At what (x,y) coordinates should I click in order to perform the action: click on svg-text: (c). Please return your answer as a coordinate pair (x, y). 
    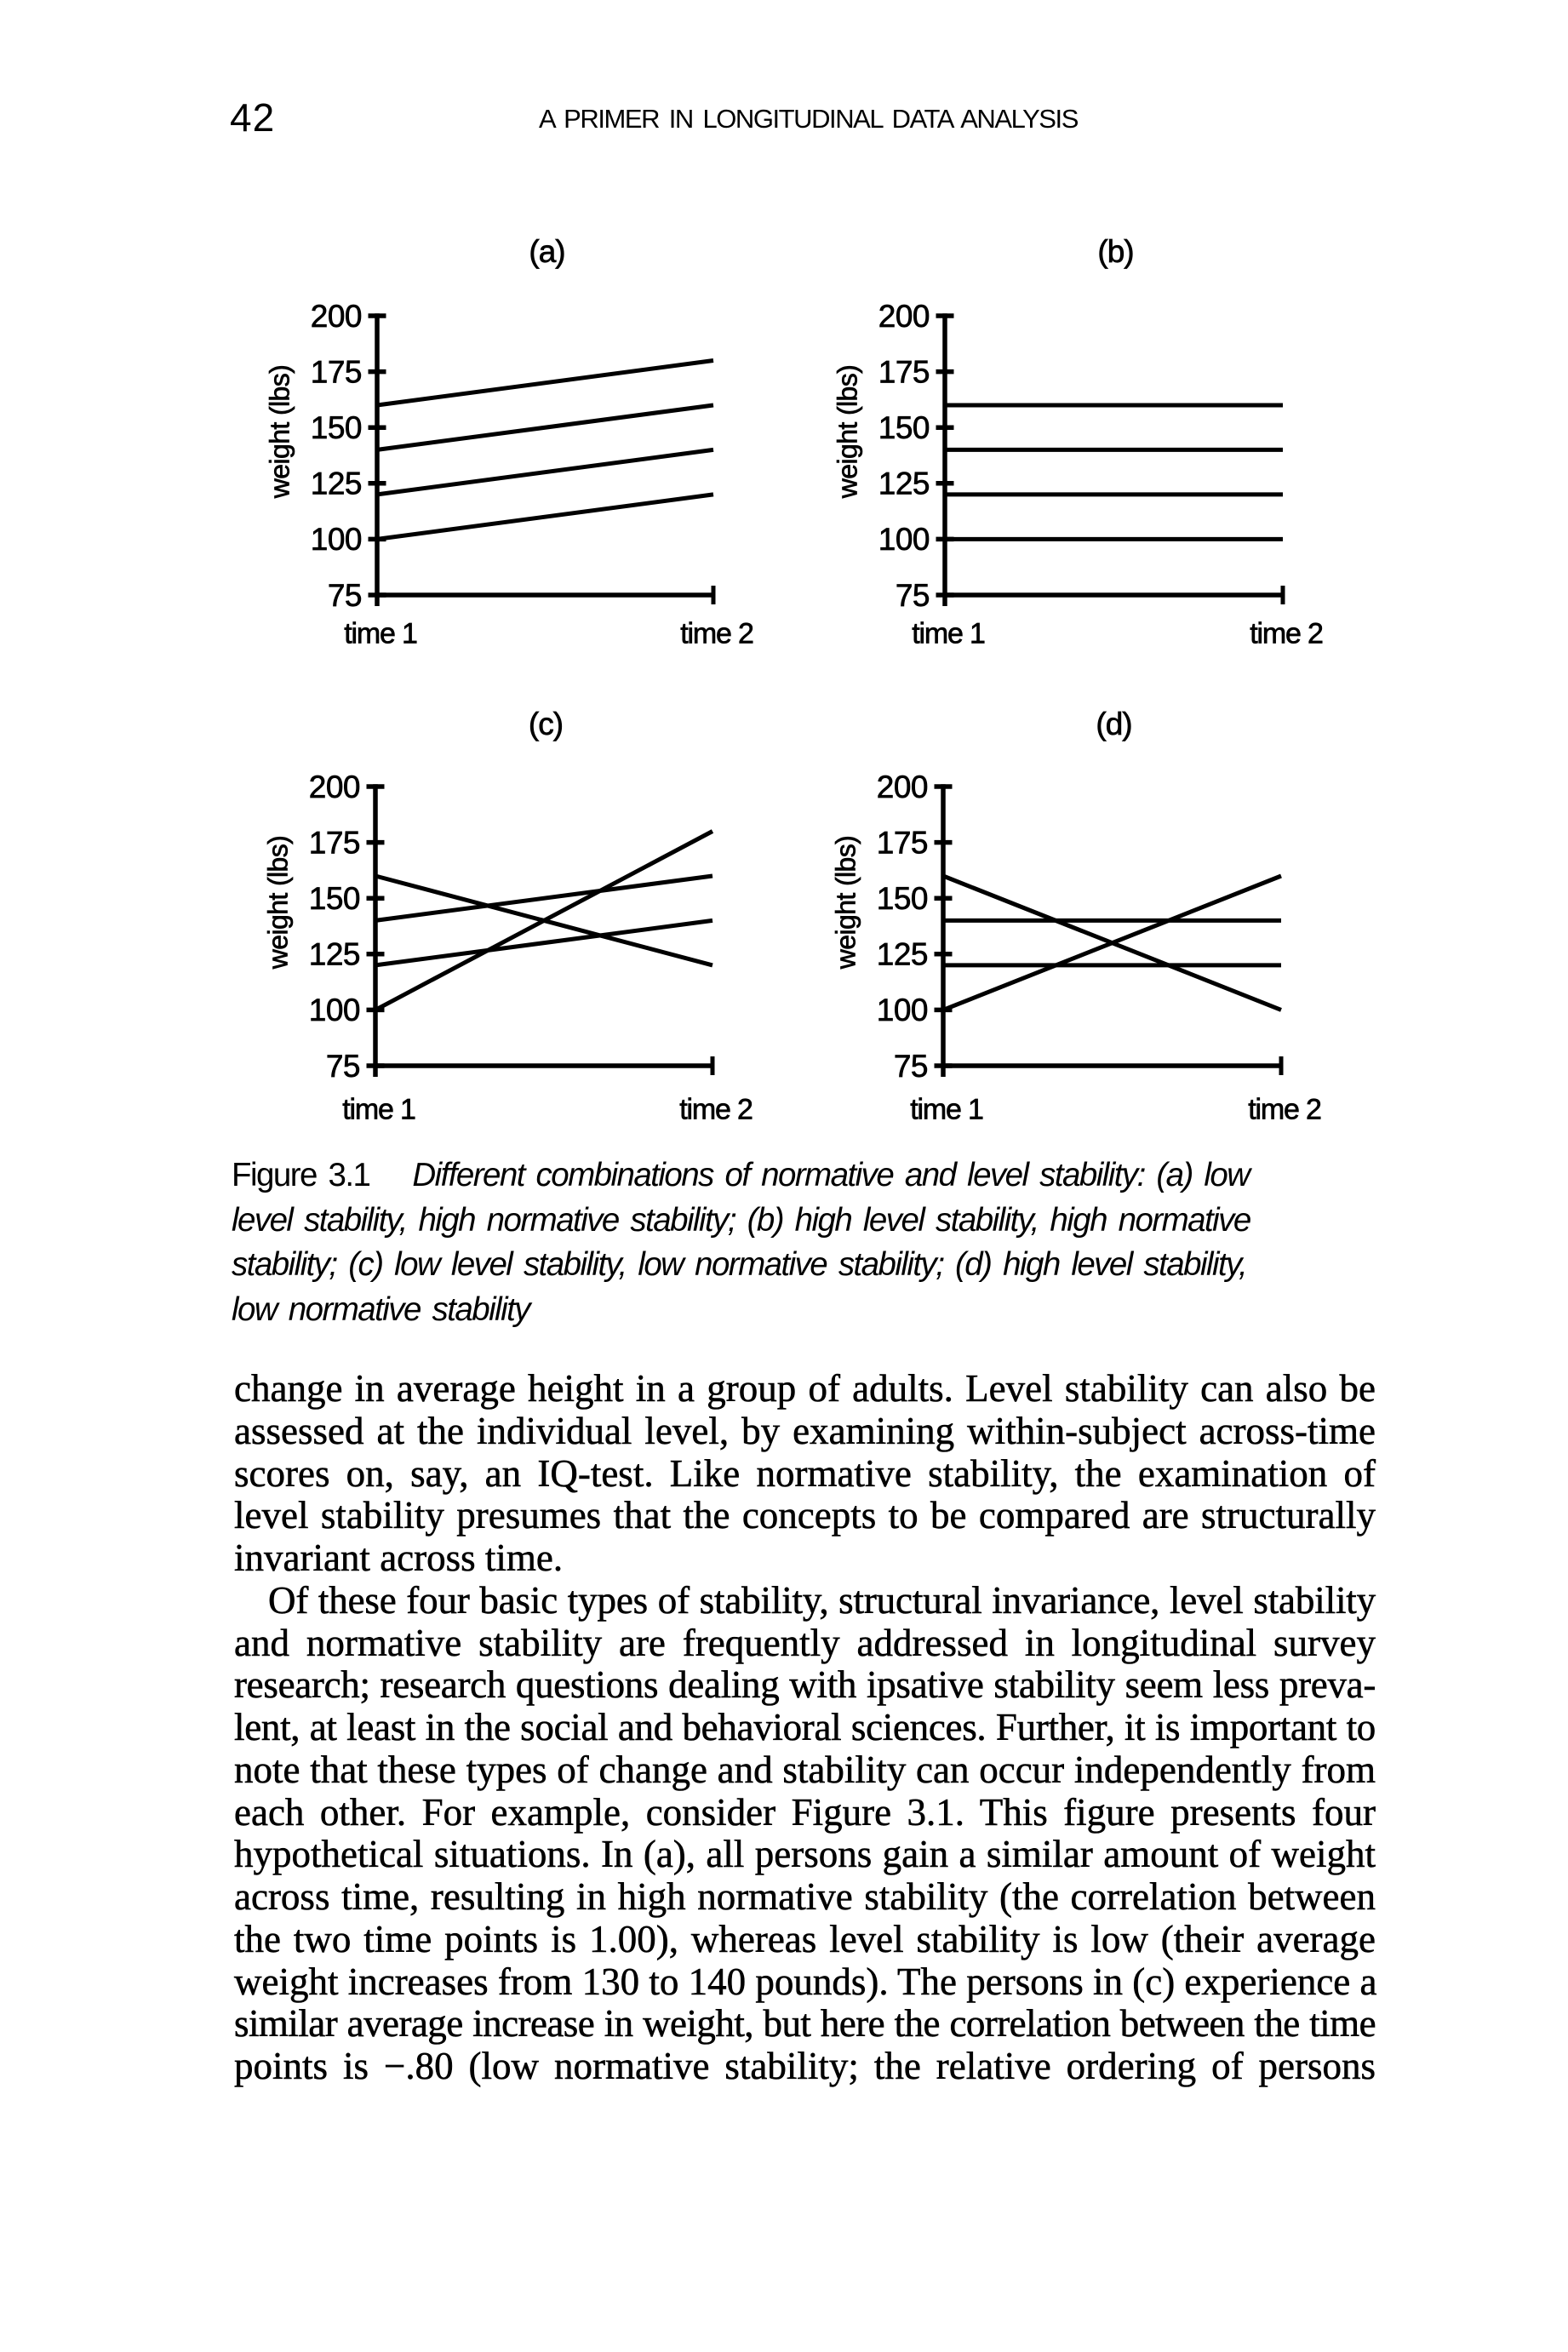
    Looking at the image, I should click on (546, 724).